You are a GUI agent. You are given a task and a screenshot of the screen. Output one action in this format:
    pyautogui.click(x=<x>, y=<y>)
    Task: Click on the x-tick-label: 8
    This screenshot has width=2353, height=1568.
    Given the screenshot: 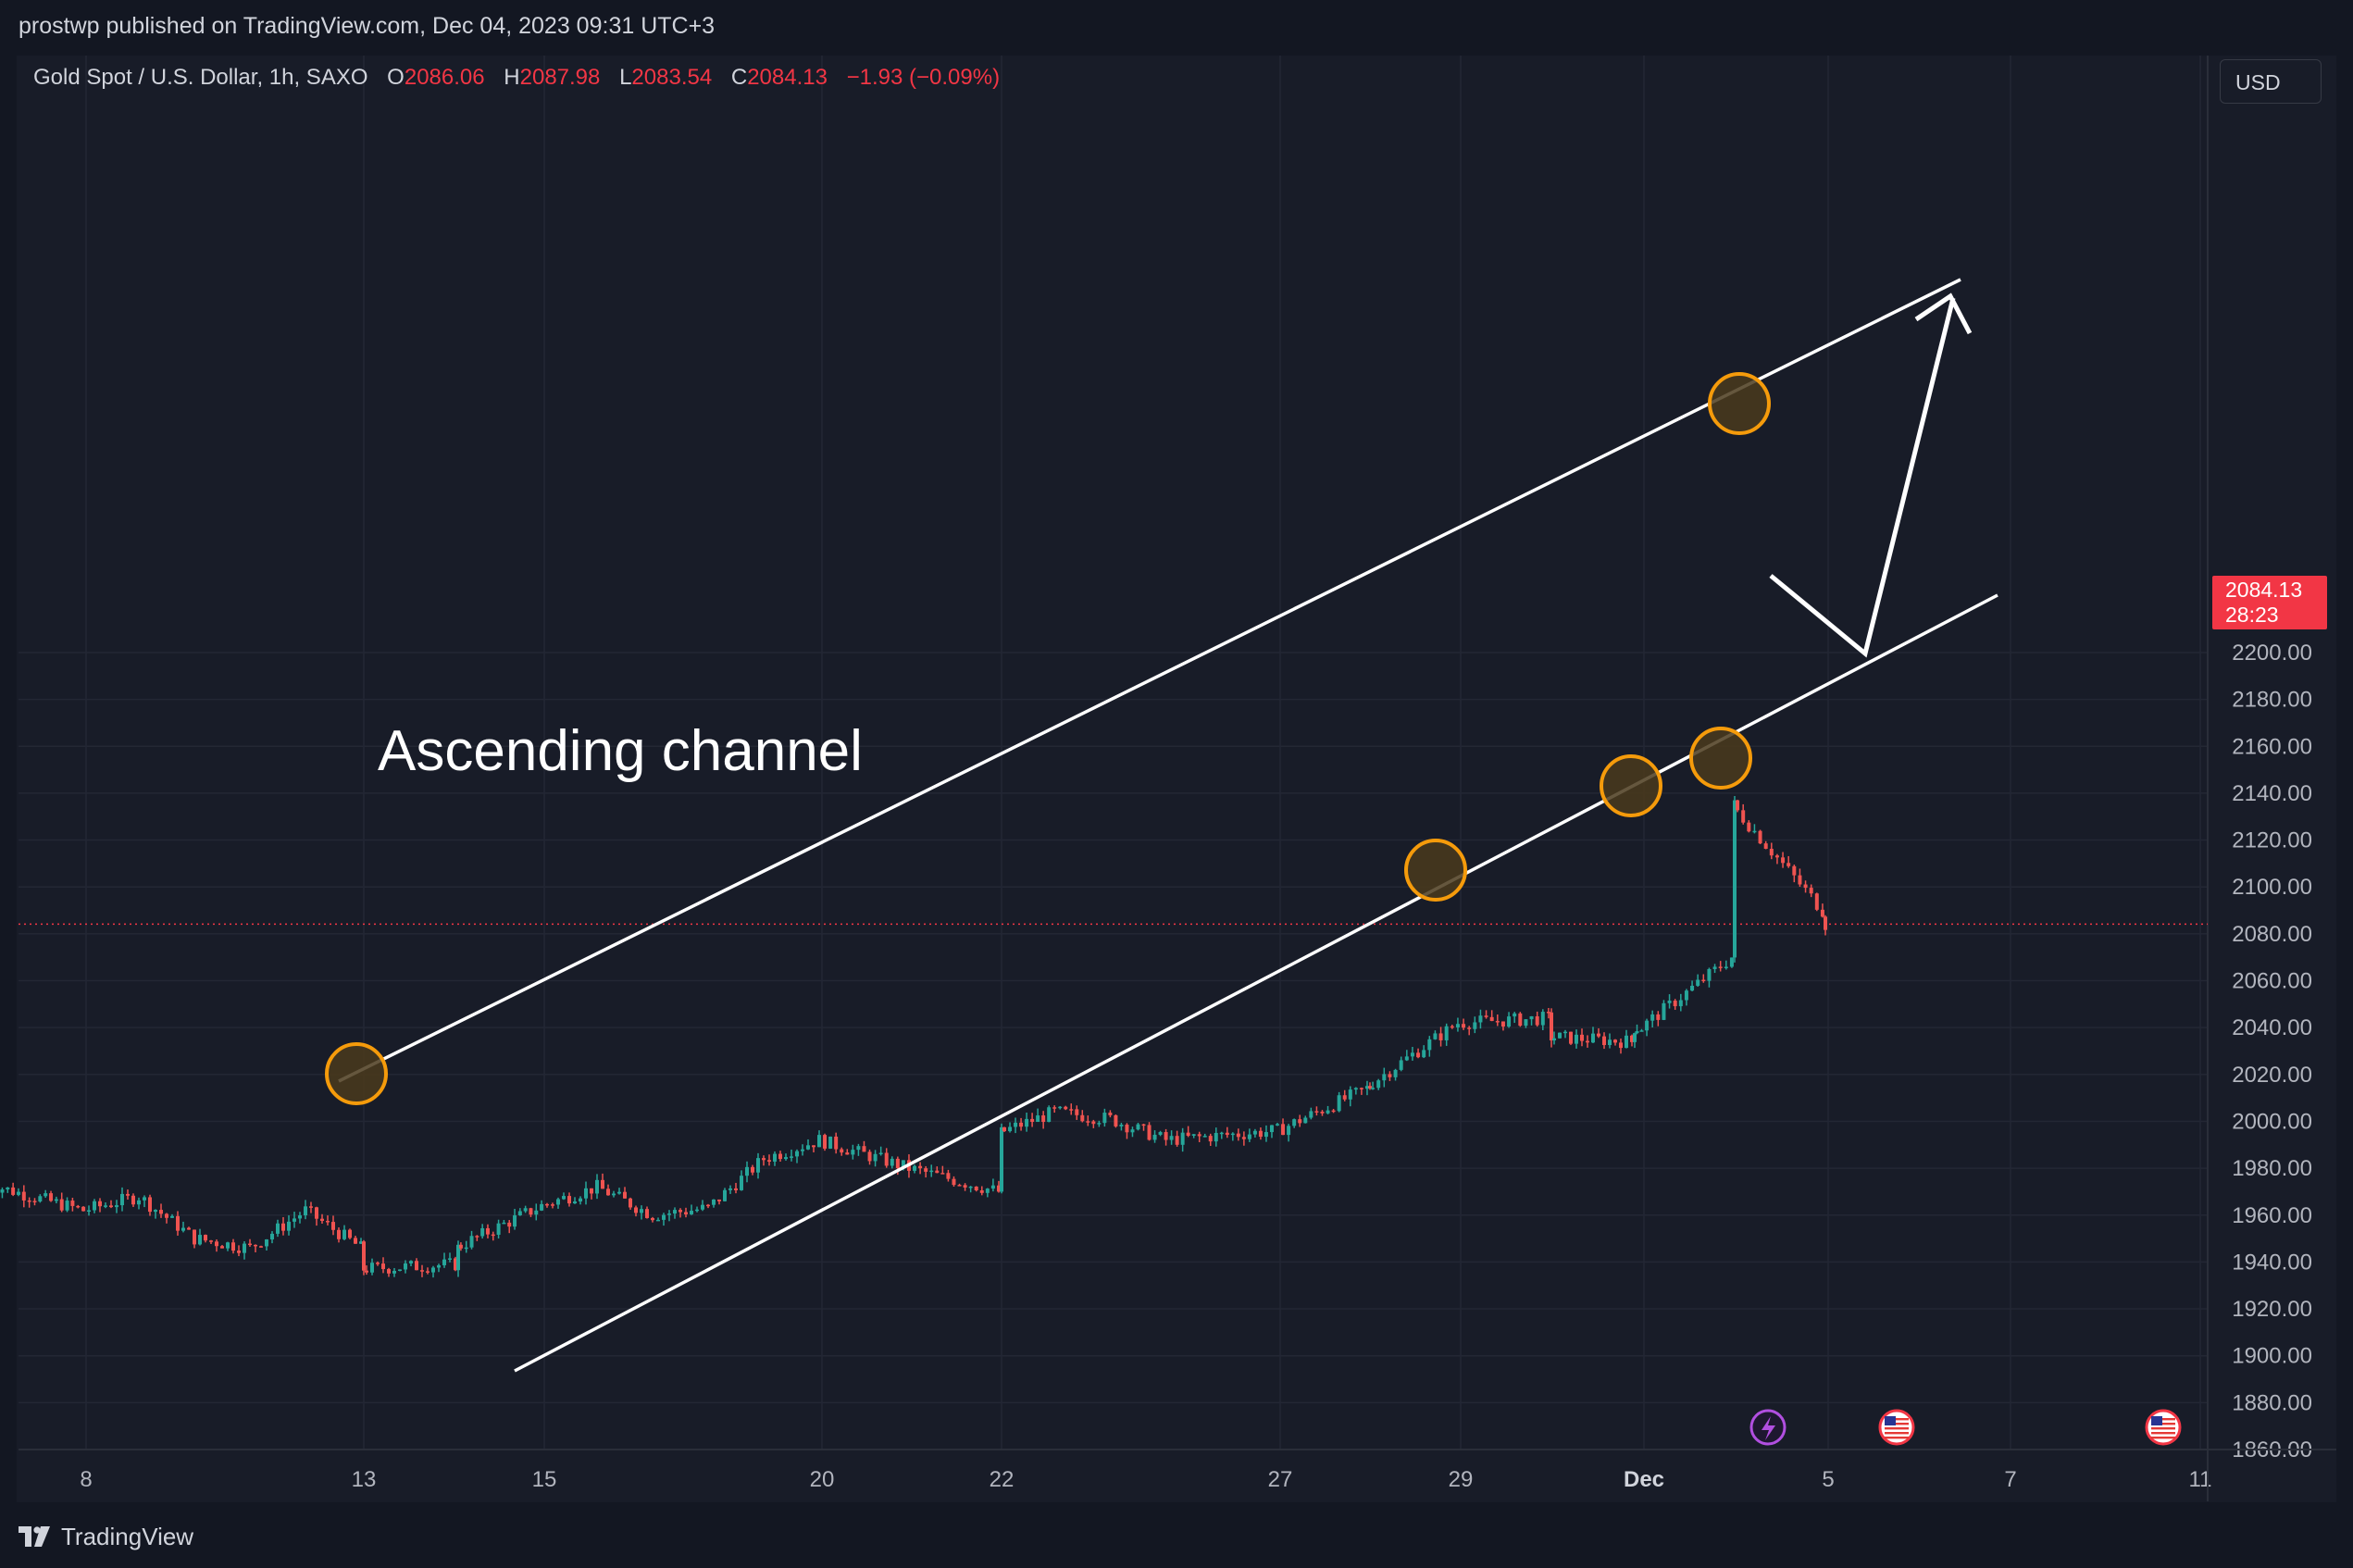 What is the action you would take?
    pyautogui.click(x=86, y=1479)
    